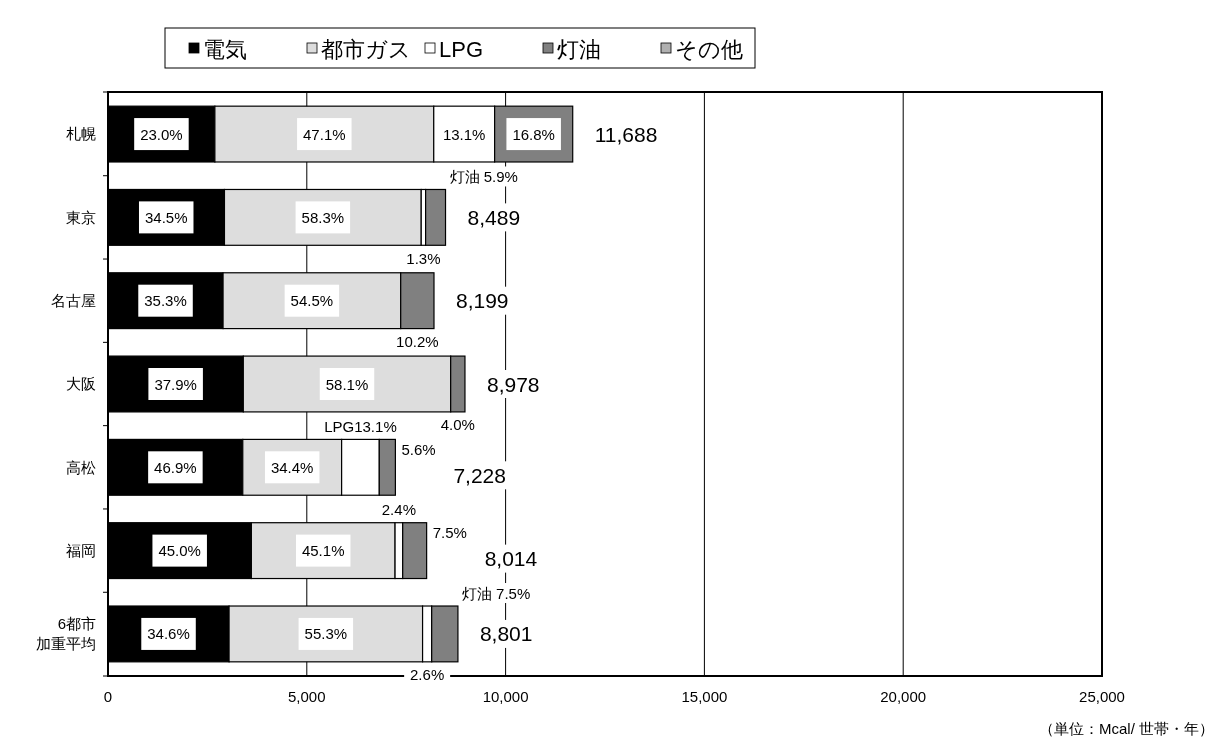  What do you see at coordinates (418, 449) in the screenshot?
I see `annotation: 5.6%` at bounding box center [418, 449].